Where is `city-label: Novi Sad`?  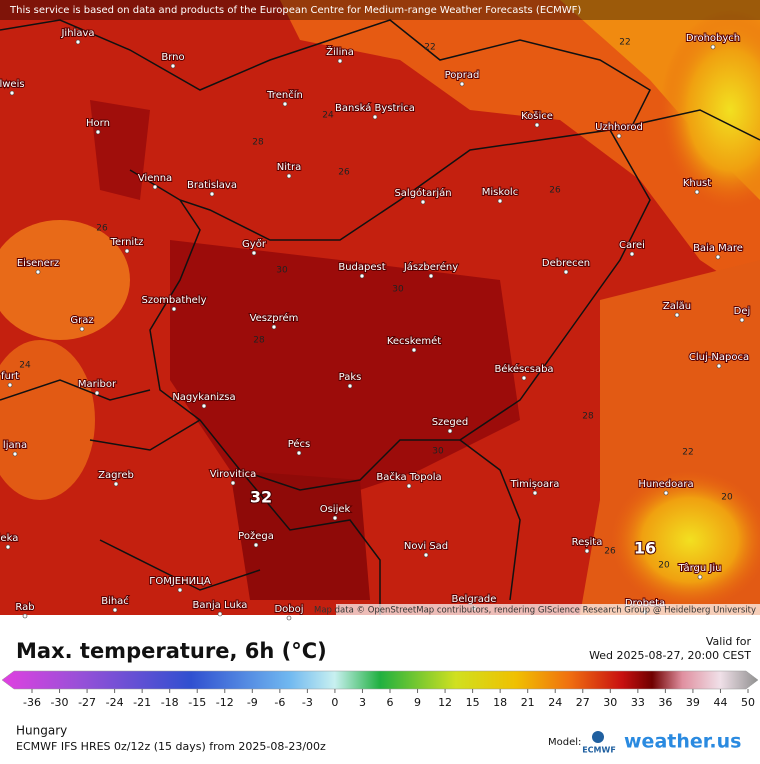 city-label: Novi Sad is located at coordinates (426, 546).